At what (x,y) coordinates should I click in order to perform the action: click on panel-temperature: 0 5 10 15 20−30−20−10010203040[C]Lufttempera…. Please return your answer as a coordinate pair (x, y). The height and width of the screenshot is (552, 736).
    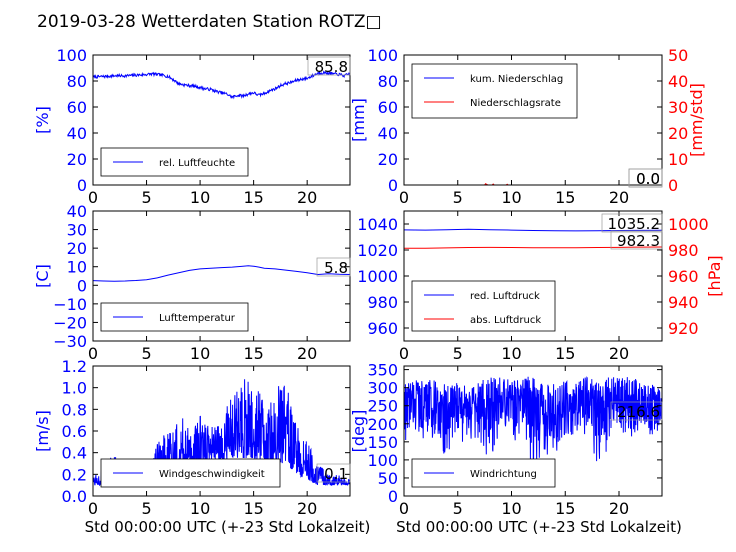
    Looking at the image, I should click on (192, 282).